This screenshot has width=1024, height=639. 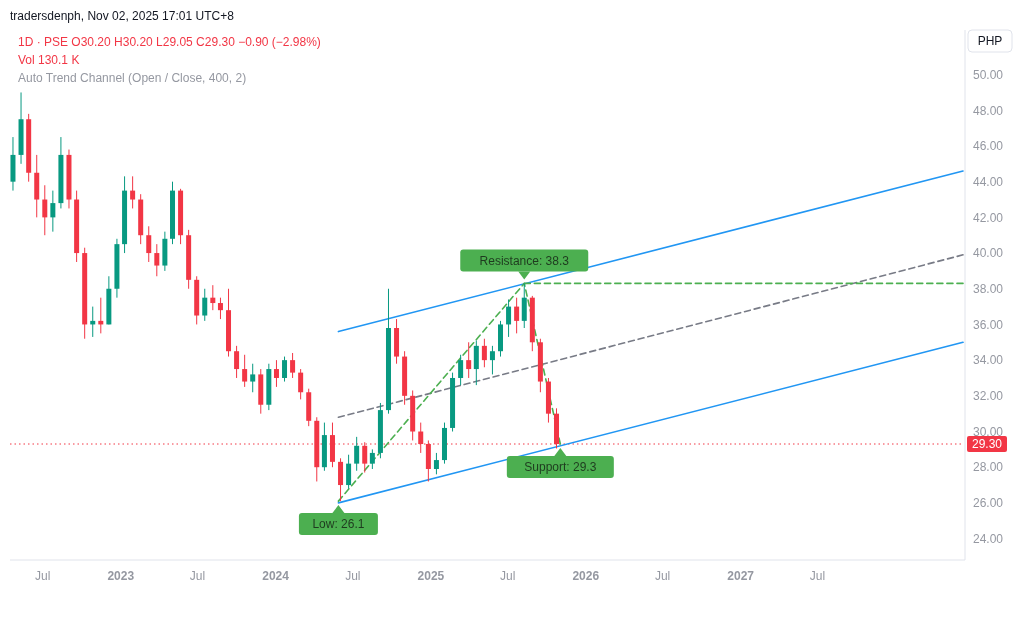 What do you see at coordinates (988, 431) in the screenshot?
I see `y-tick-label: 30.00` at bounding box center [988, 431].